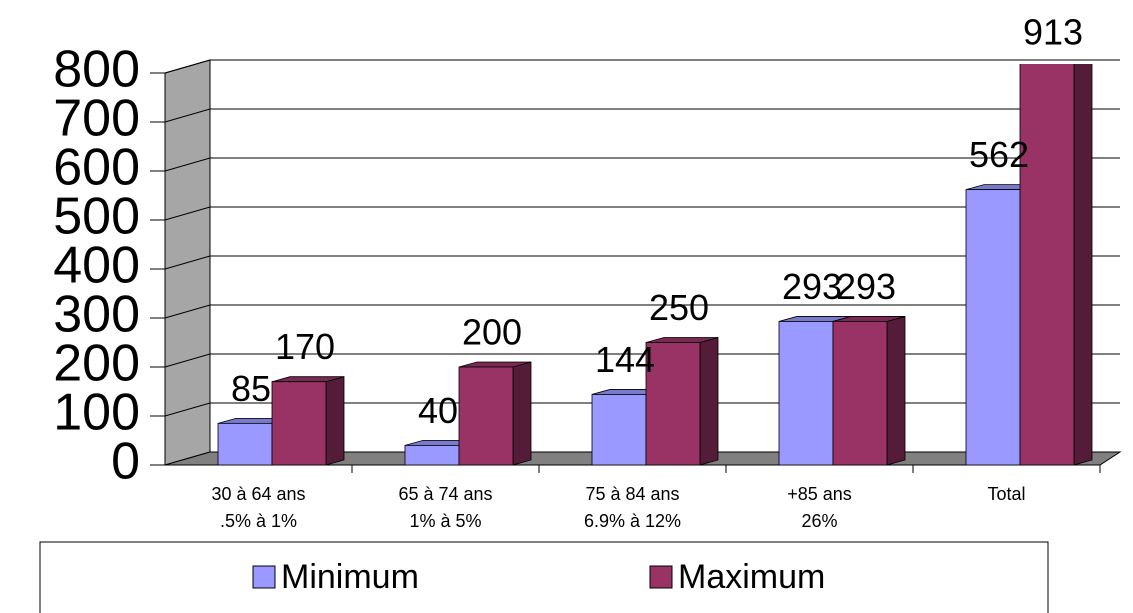  What do you see at coordinates (96, 168) in the screenshot?
I see `y-tick-label: 600` at bounding box center [96, 168].